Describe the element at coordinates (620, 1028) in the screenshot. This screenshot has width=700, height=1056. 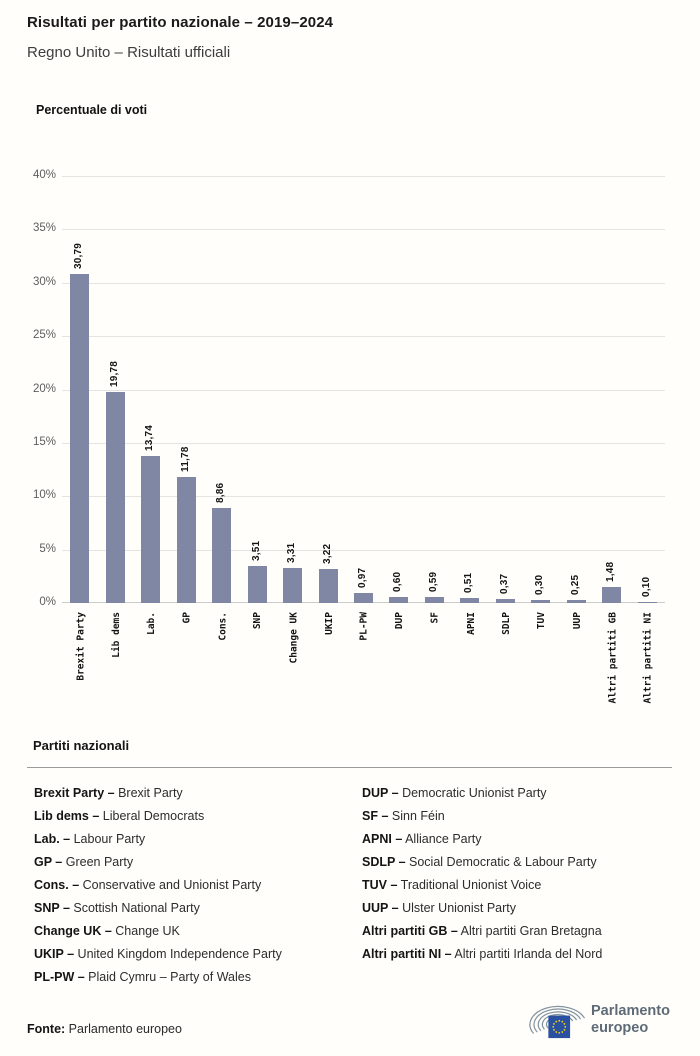
I see `logo-text-line2: europeo` at that location.